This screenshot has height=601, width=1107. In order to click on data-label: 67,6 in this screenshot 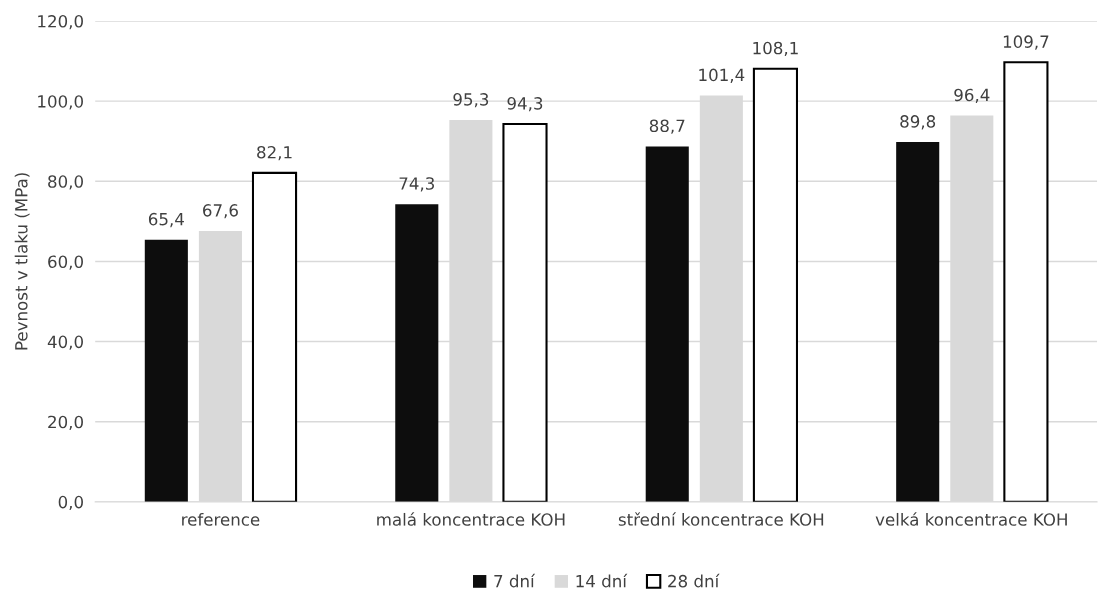, I will do `click(220, 211)`.